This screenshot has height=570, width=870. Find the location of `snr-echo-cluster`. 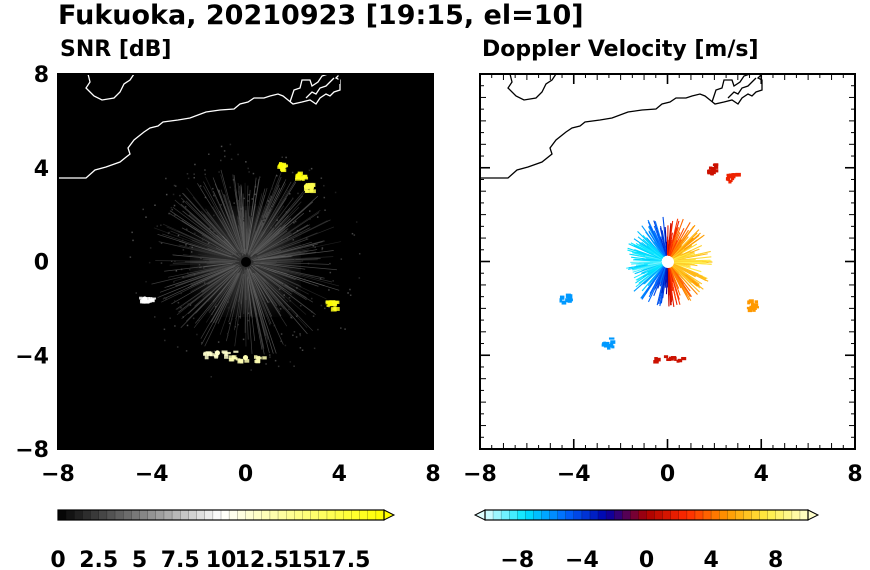

snr-echo-cluster is located at coordinates (148, 300).